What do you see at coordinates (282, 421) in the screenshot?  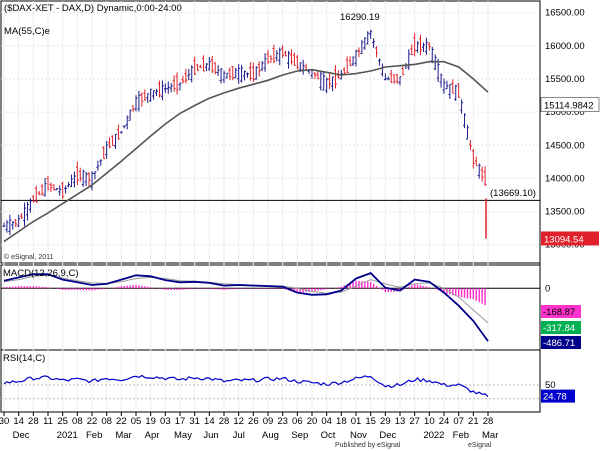 I see `x-day-label: 23` at bounding box center [282, 421].